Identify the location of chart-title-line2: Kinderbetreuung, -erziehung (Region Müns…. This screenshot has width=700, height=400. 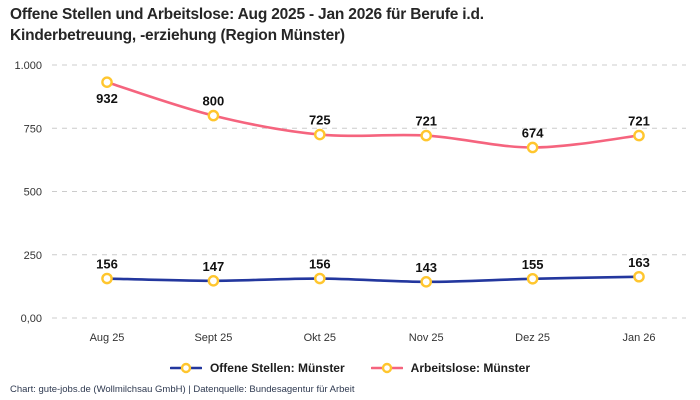
(177, 35).